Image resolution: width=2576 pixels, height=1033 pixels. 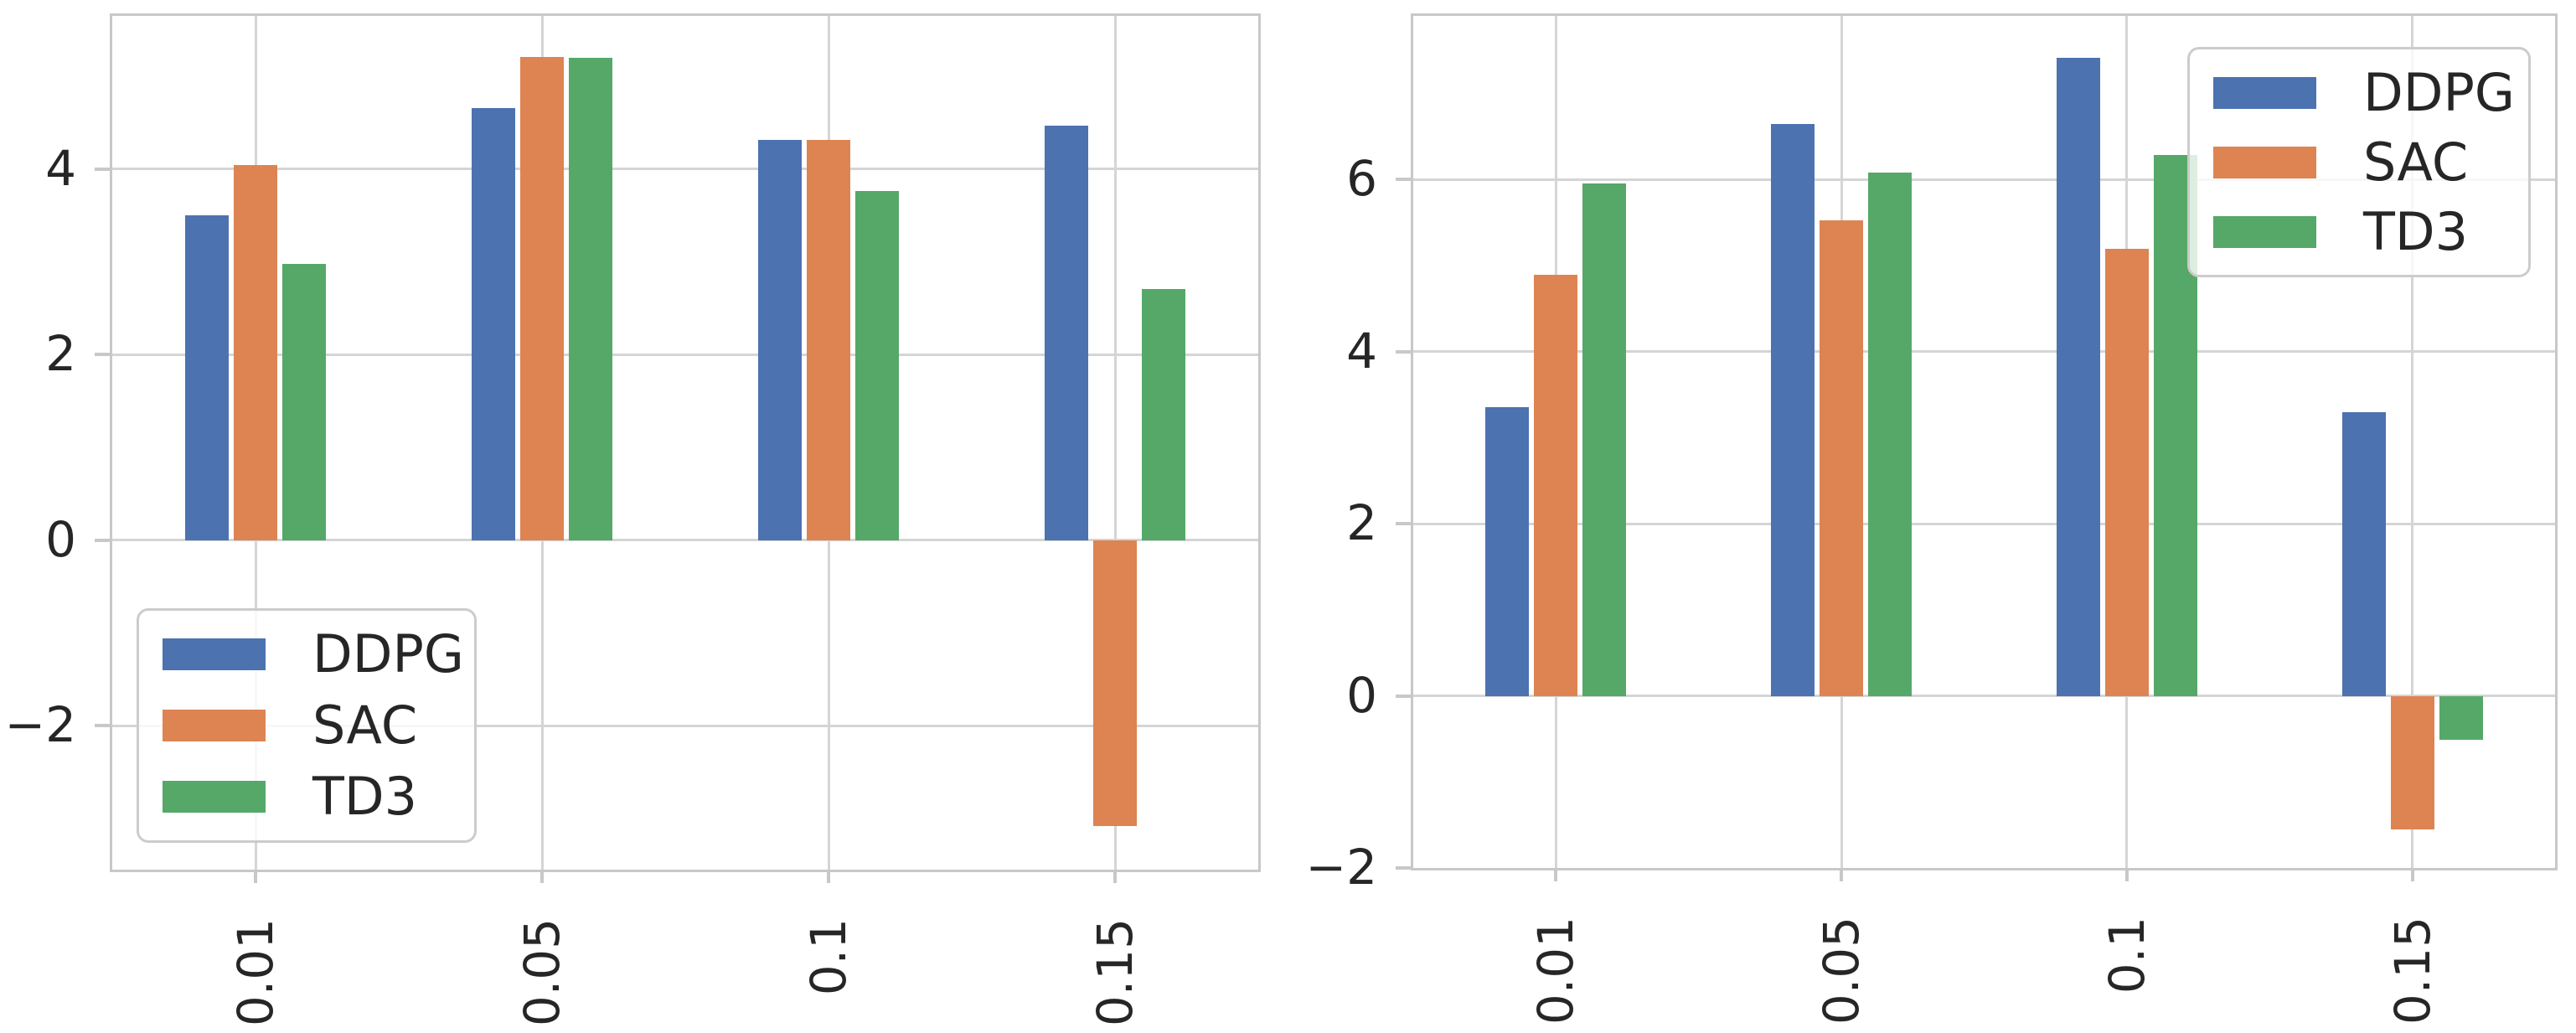 What do you see at coordinates (1361, 179) in the screenshot?
I see `y-tick-label: 6` at bounding box center [1361, 179].